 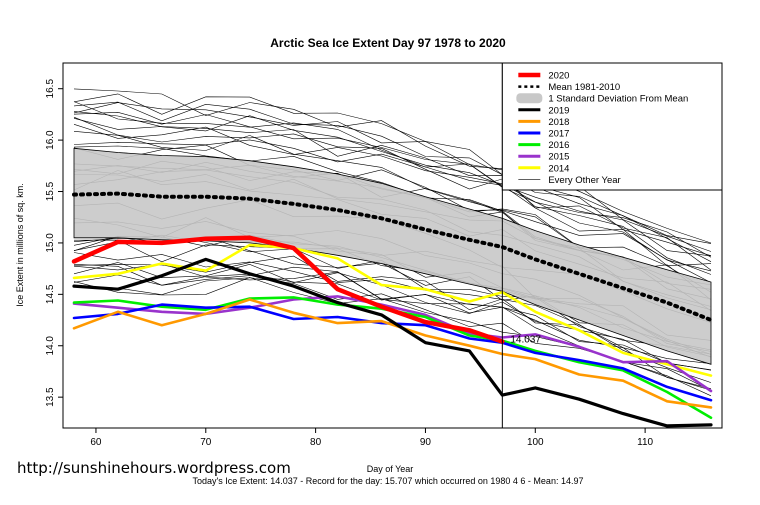 What do you see at coordinates (390, 469) in the screenshot?
I see `x-axis-label: Day of Year` at bounding box center [390, 469].